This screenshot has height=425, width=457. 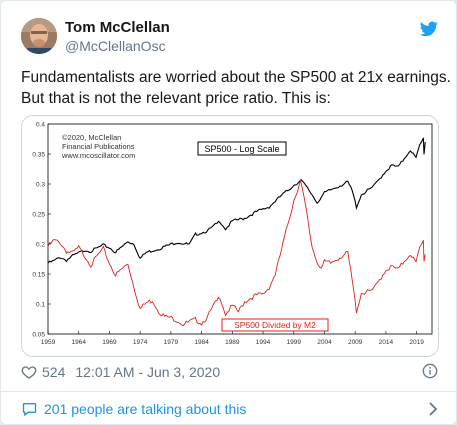 I want to click on tweet-timestamp: 12:01 AM - Jun 3, 2020, so click(x=148, y=372).